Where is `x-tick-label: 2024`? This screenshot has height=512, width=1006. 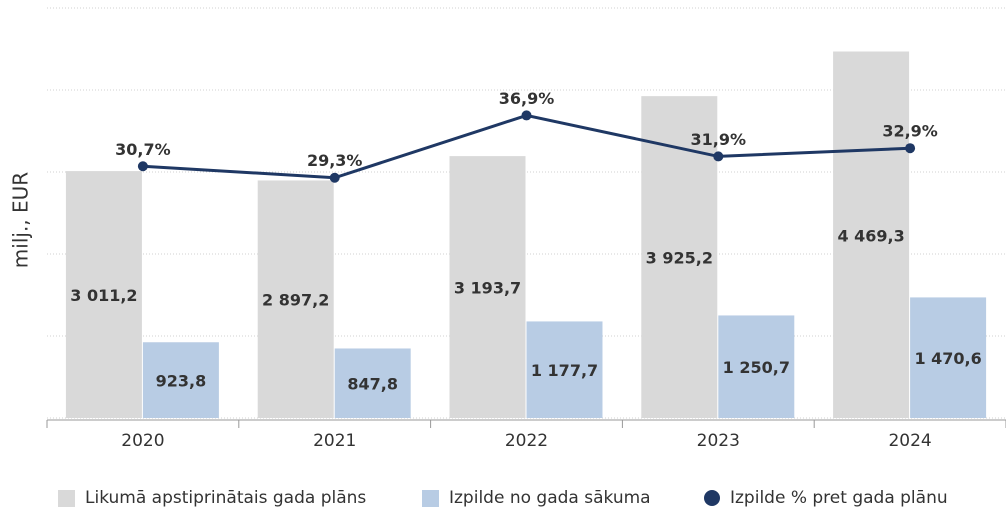
x-tick-label: 2024 is located at coordinates (909, 441).